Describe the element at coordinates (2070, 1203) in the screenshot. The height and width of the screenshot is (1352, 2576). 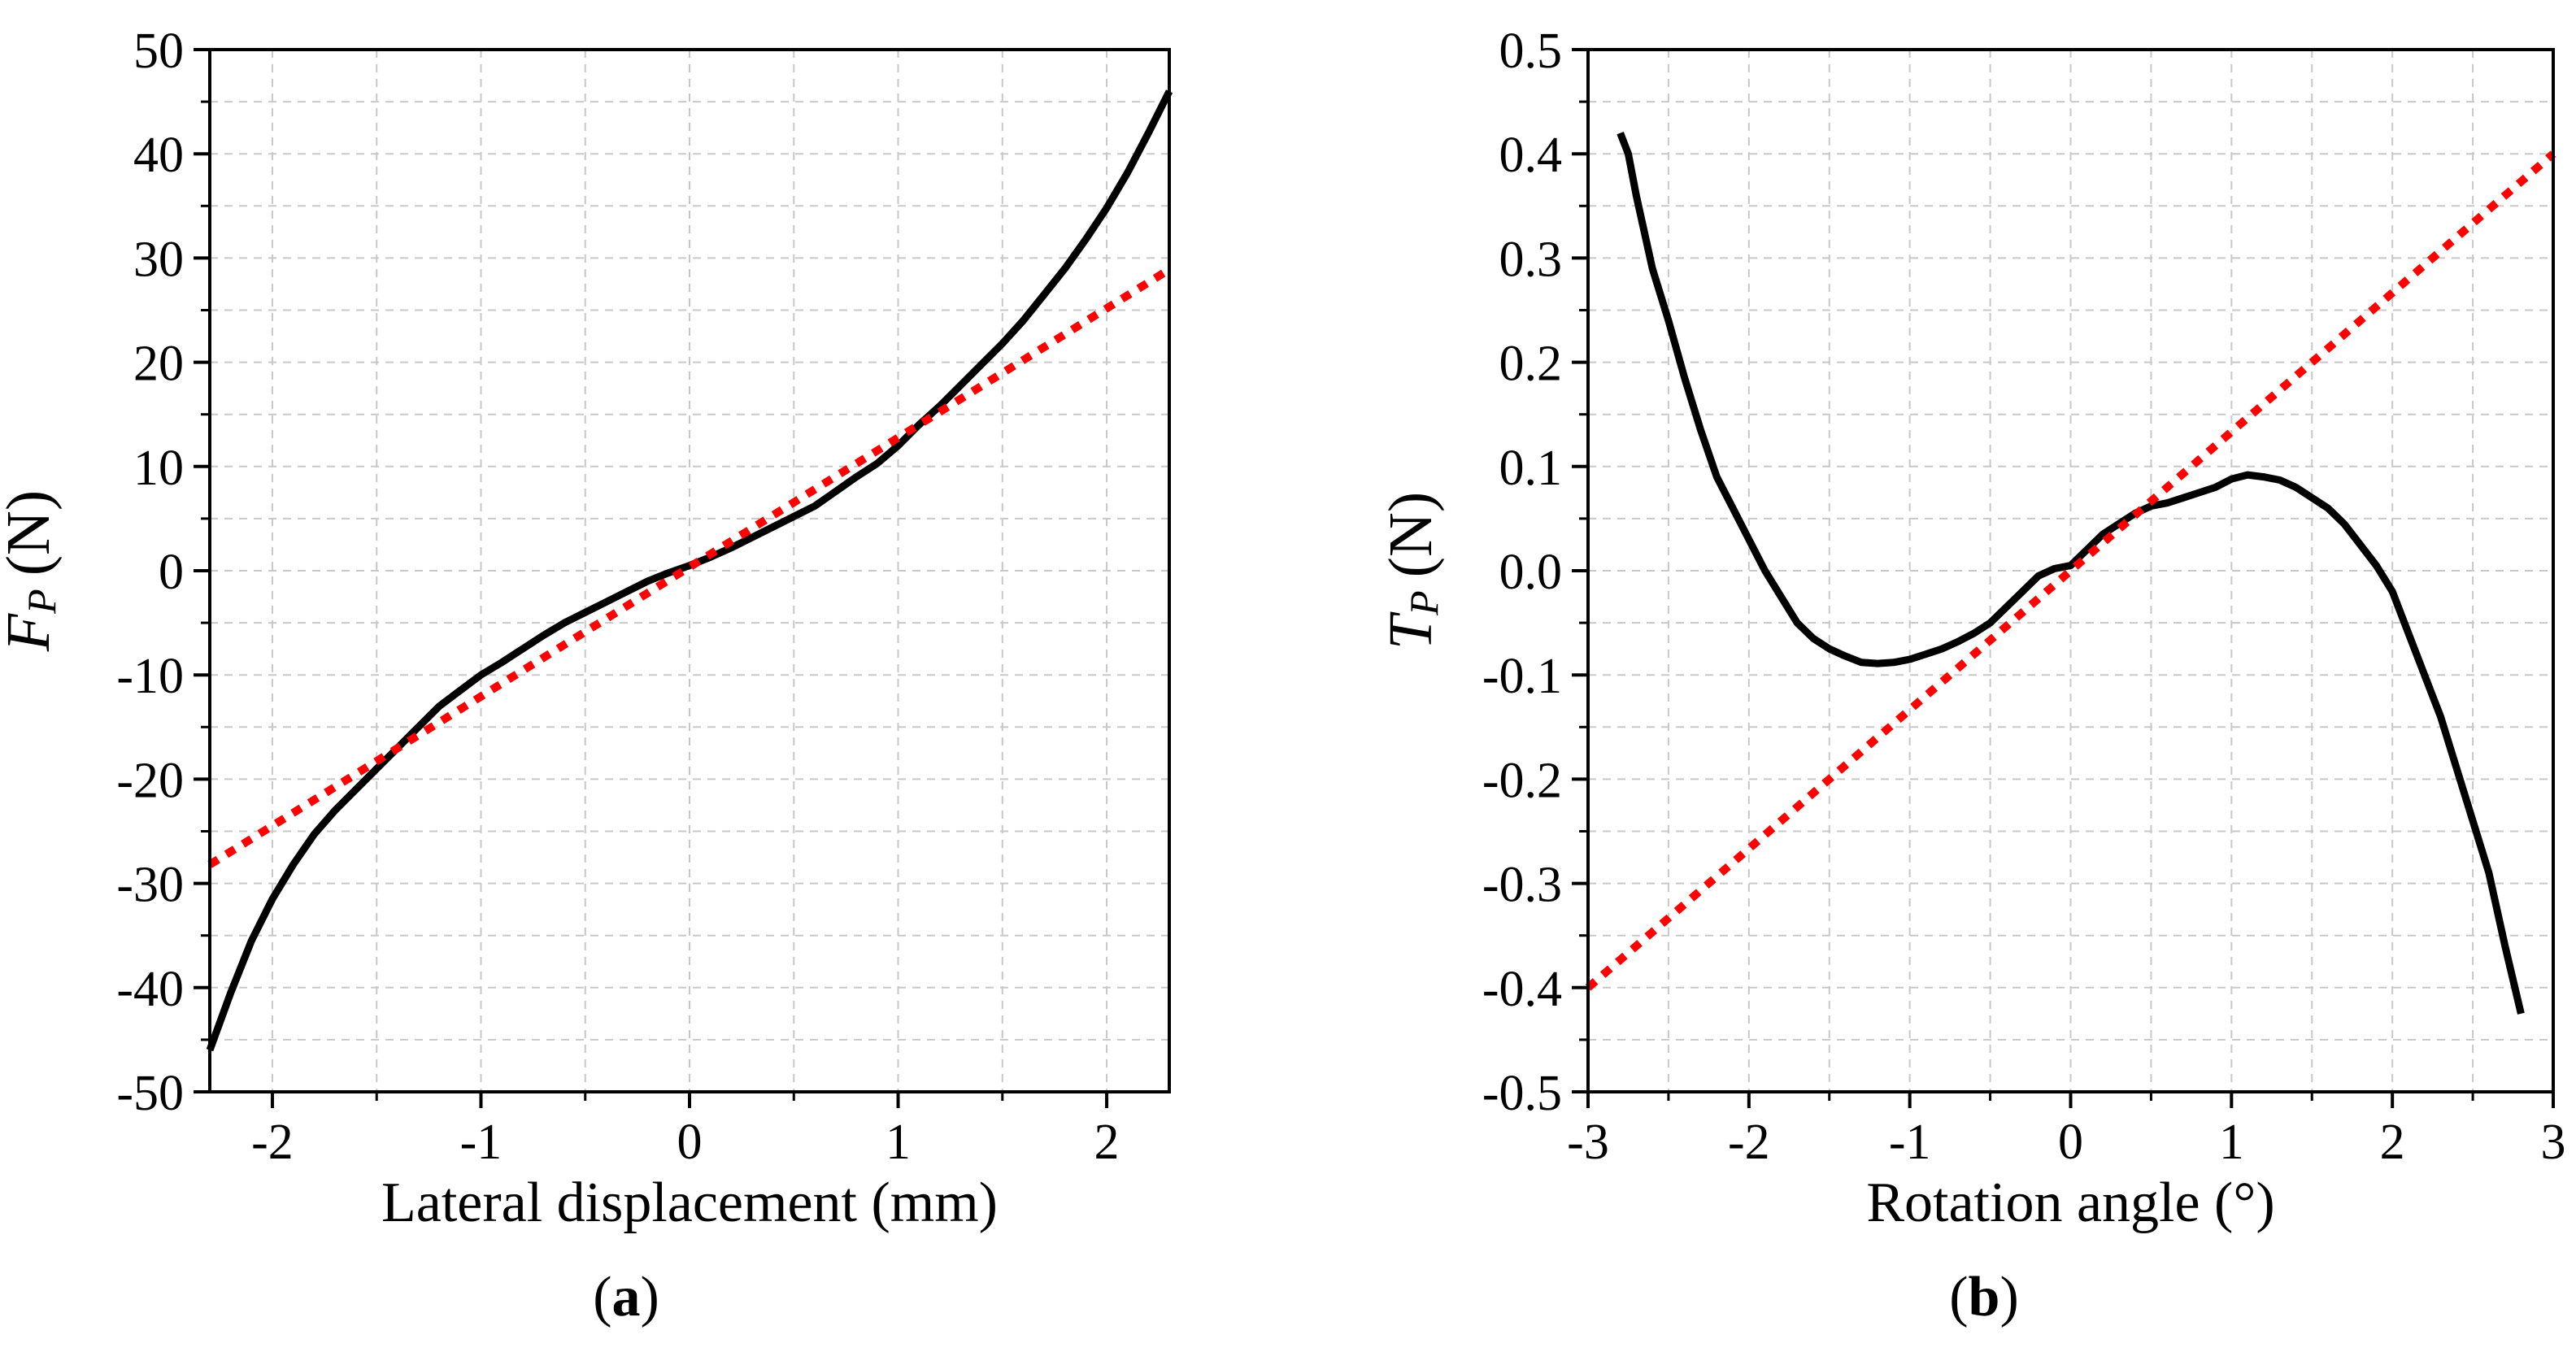
I see `panel-b-x-axis-label: Rotation angle (°)` at that location.